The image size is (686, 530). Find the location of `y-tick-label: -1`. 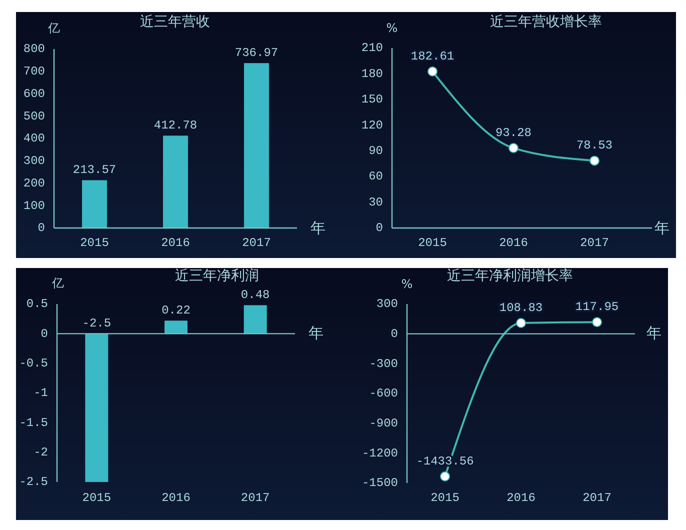

y-tick-label: -1 is located at coordinates (41, 393).